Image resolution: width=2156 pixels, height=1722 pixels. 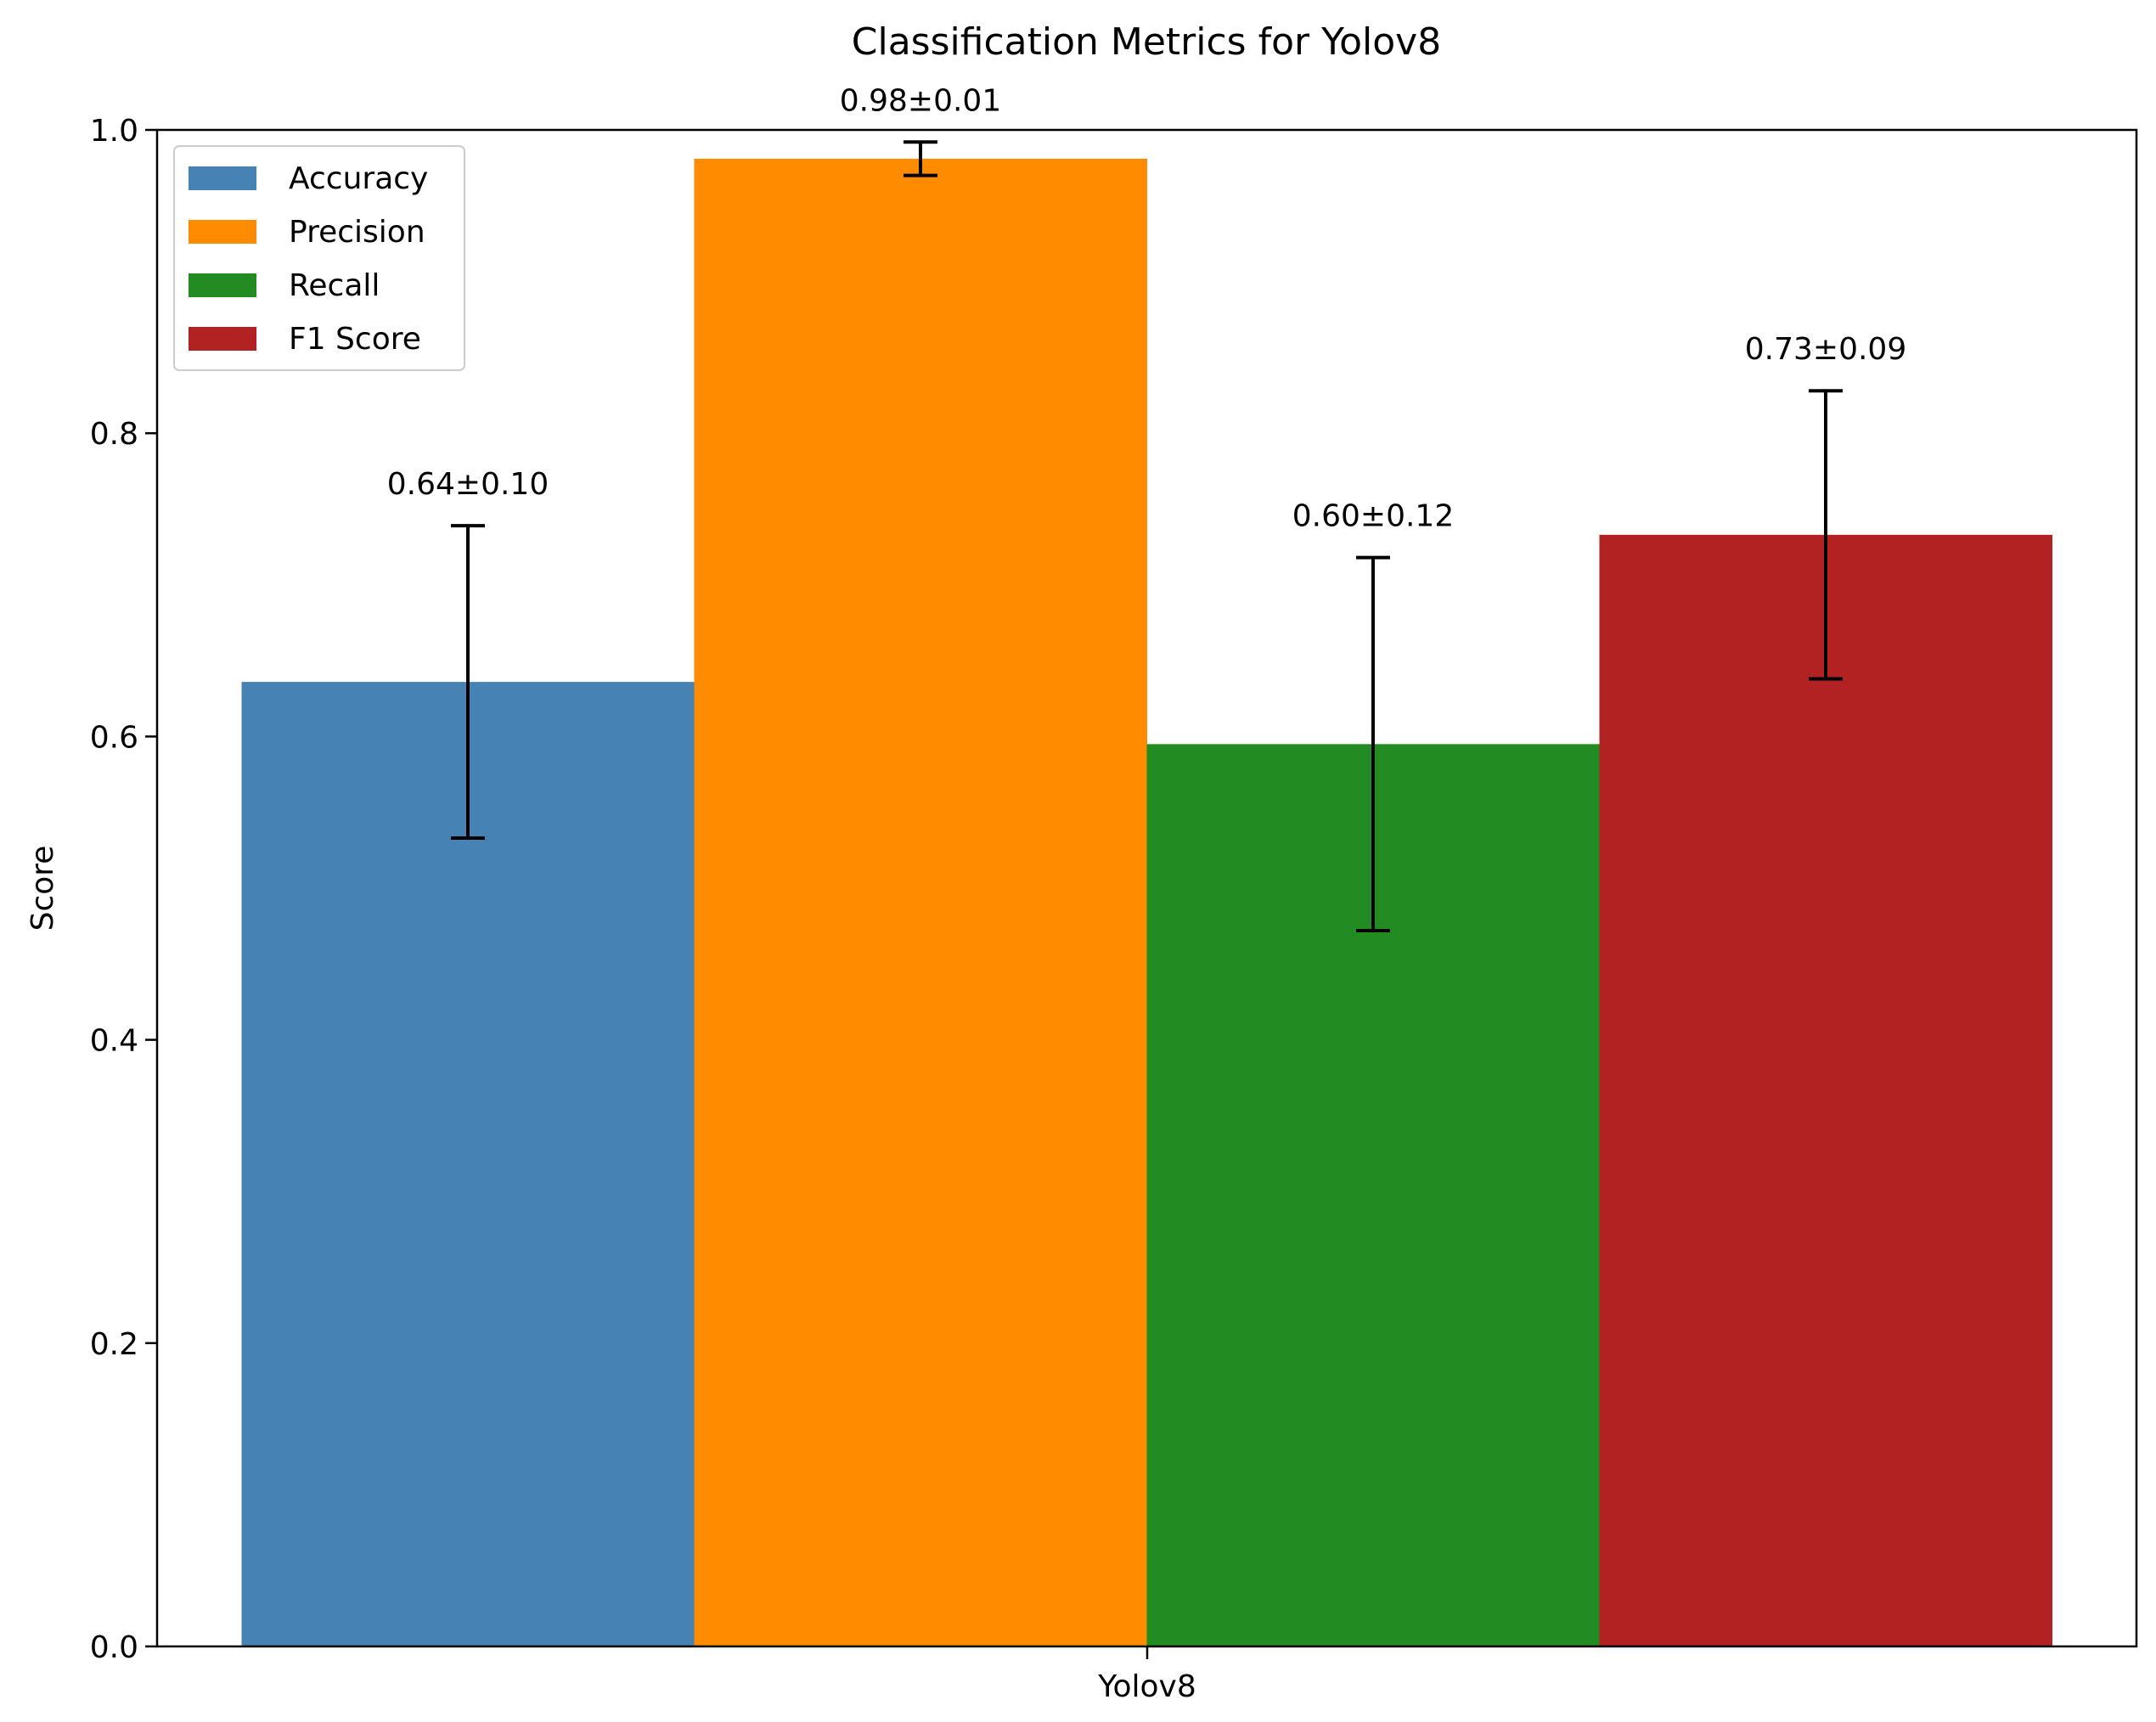 What do you see at coordinates (920, 101) in the screenshot?
I see `value-label: 0.98±0.01` at bounding box center [920, 101].